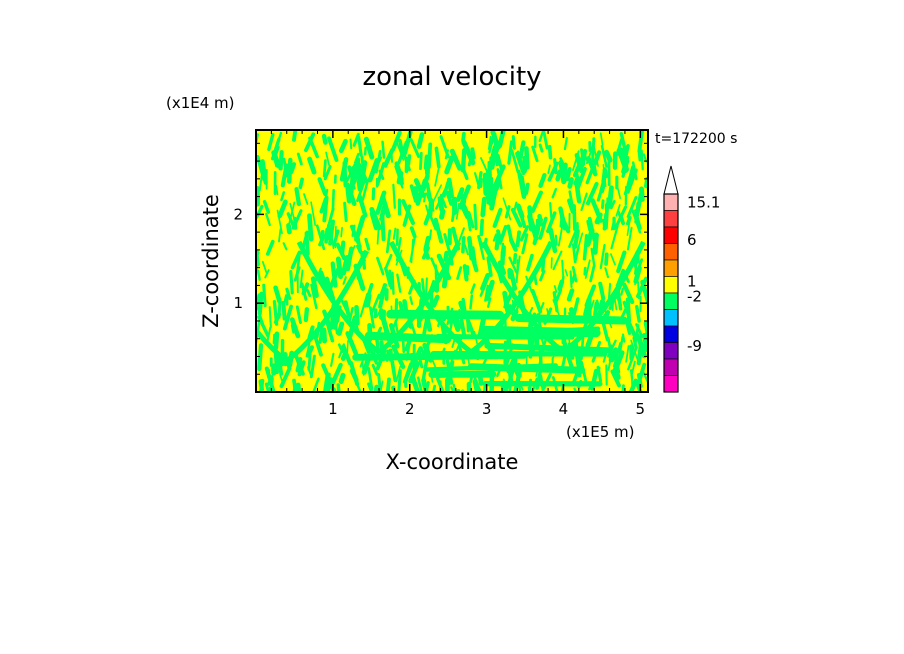 This screenshot has width=904, height=654. Describe the element at coordinates (451, 77) in the screenshot. I see `chart-title: zonal velocity` at that location.